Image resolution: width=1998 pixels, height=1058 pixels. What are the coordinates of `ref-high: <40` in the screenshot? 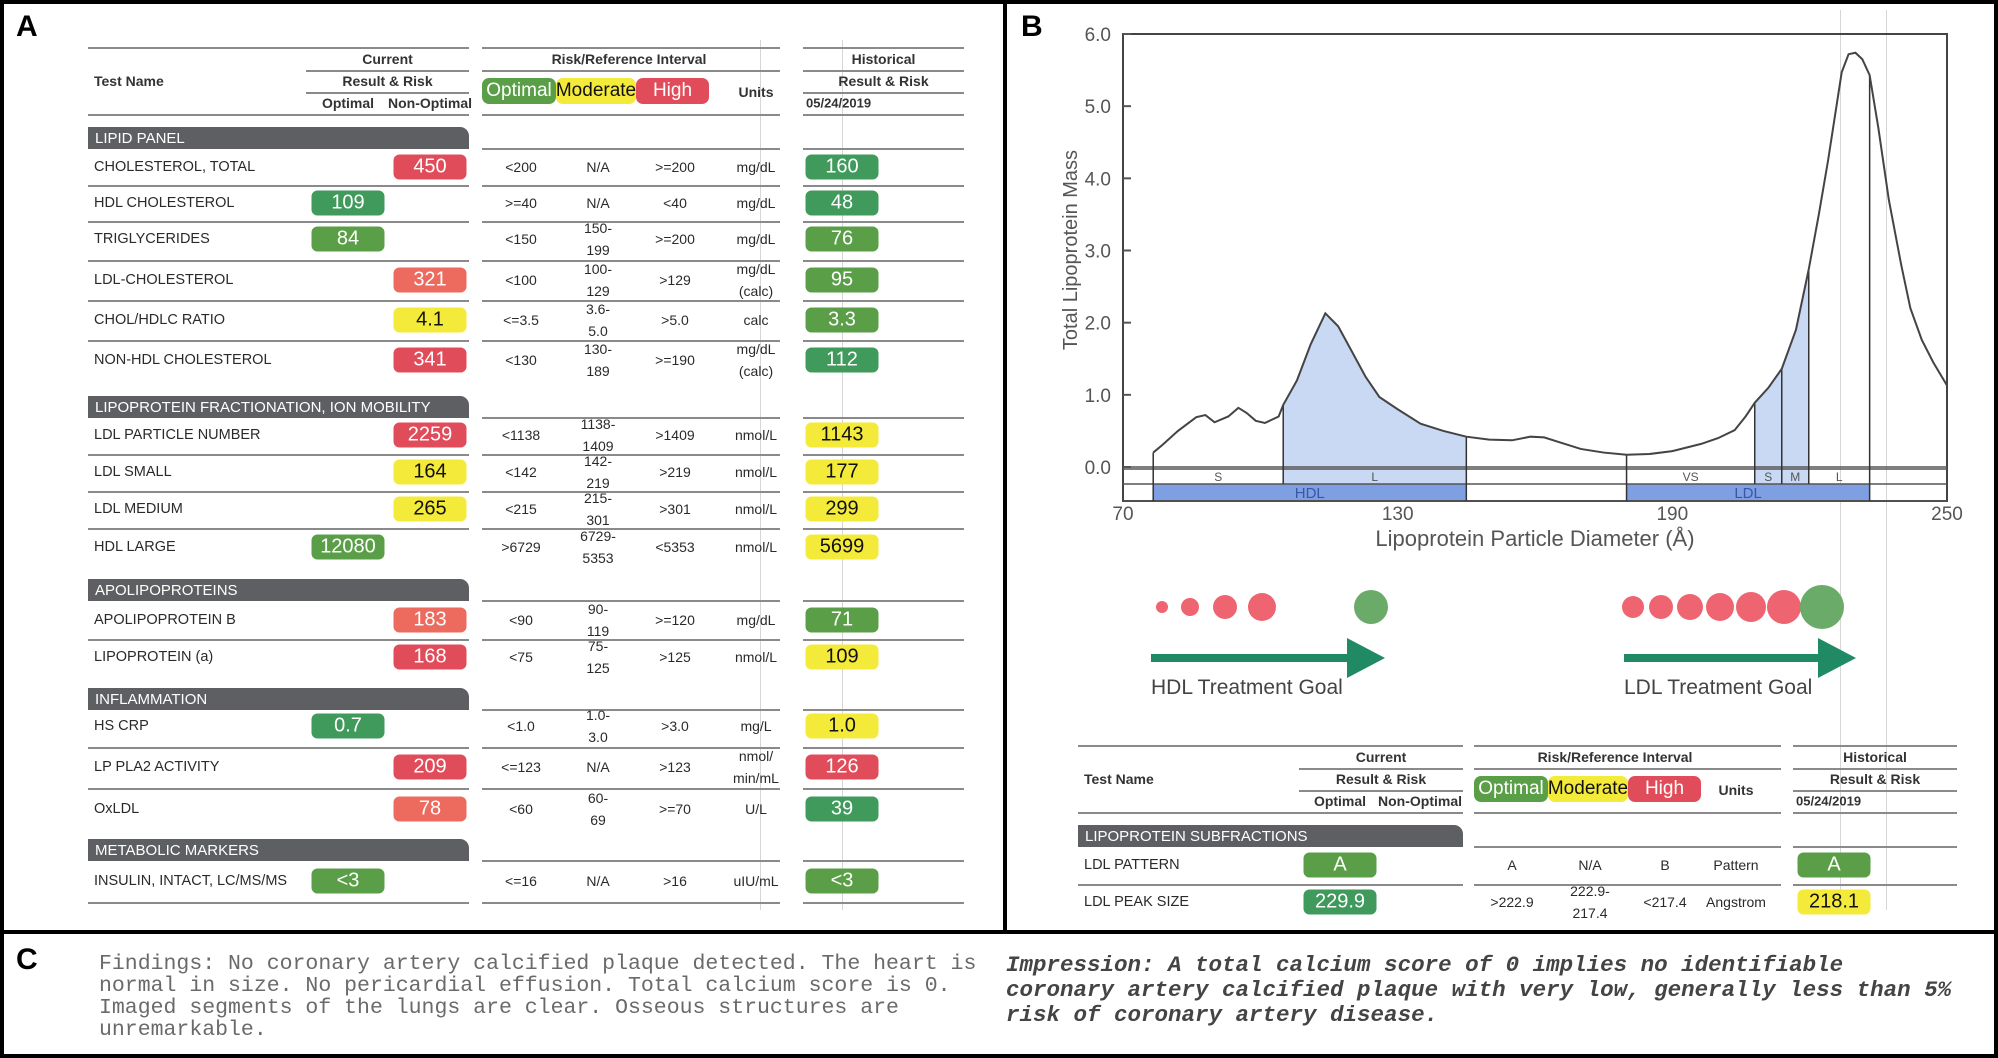 It's located at (675, 203).